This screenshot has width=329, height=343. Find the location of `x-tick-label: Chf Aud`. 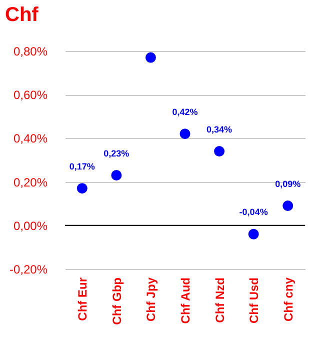

x-tick-label: Chf Aud is located at coordinates (185, 301).